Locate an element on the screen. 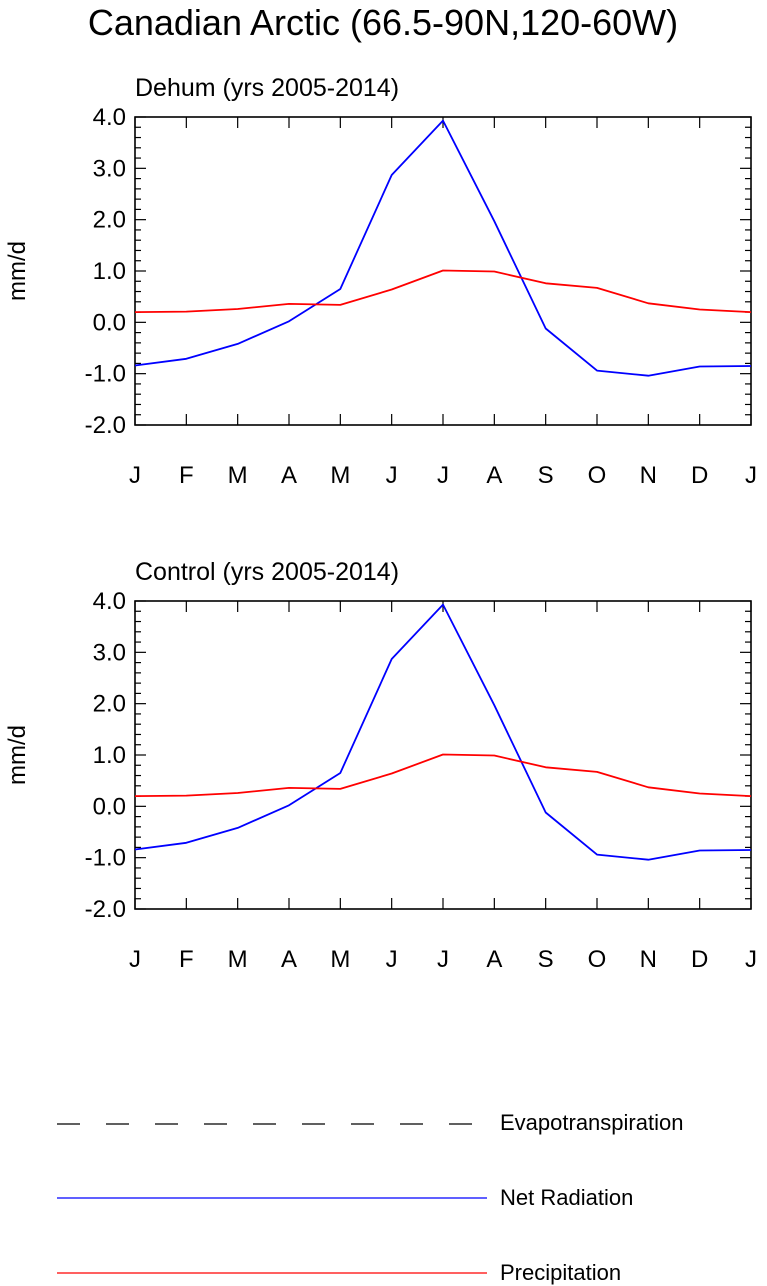 This screenshot has width=767, height=1286. figure-title: Canadian Arctic (66.5-90N,120-60W) is located at coordinates (383, 22).